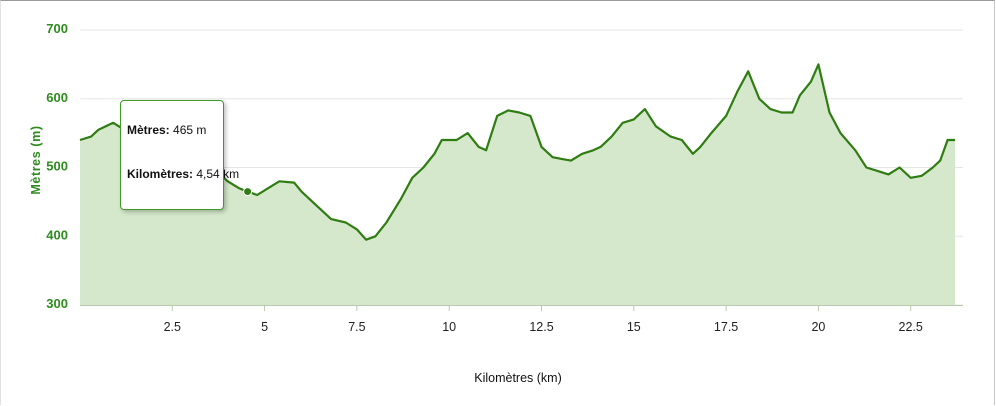 This screenshot has height=406, width=996. Describe the element at coordinates (57, 28) in the screenshot. I see `y-tick-label: 700` at that location.